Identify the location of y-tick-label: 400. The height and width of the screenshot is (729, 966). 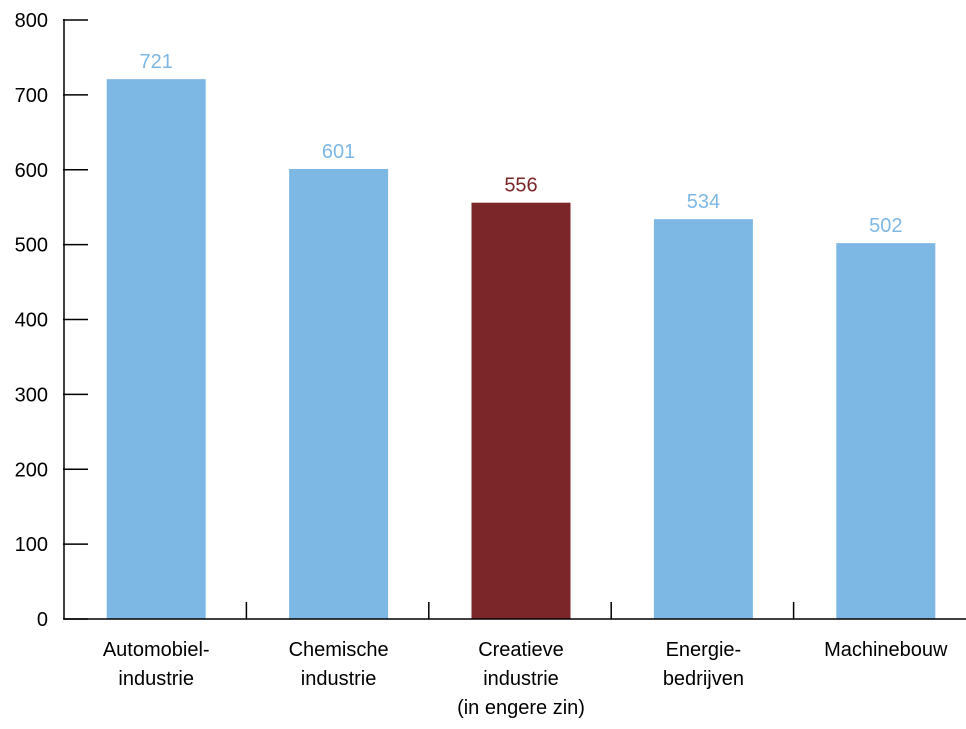
(31, 321).